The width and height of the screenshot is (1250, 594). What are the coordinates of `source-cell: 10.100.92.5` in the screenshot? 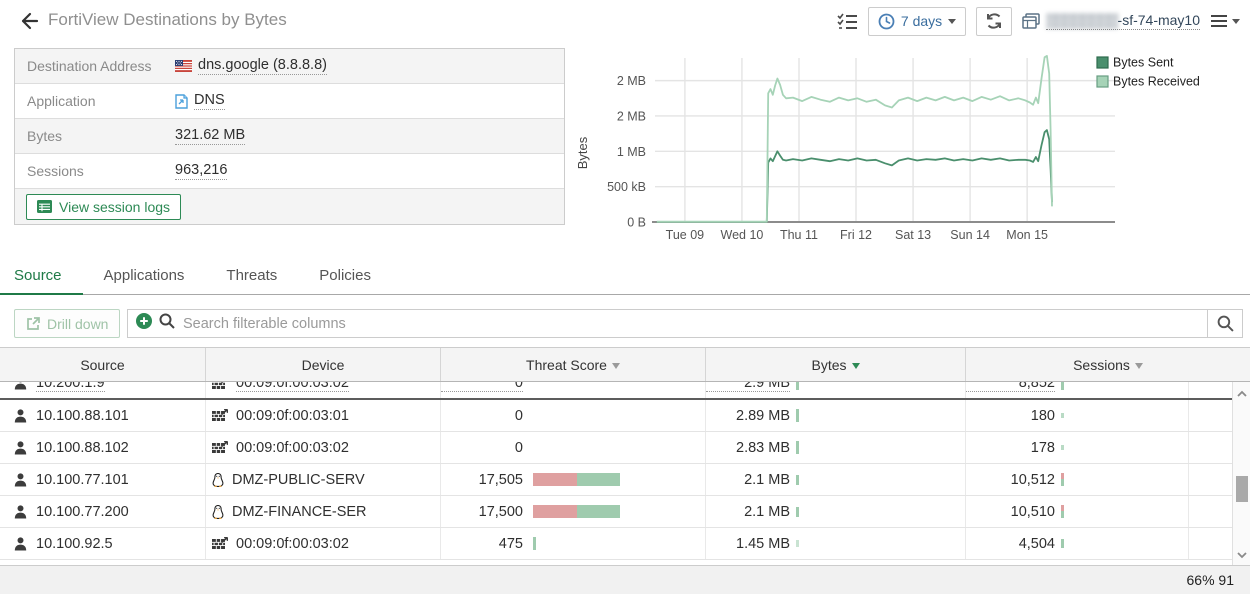 It's located at (103, 543).